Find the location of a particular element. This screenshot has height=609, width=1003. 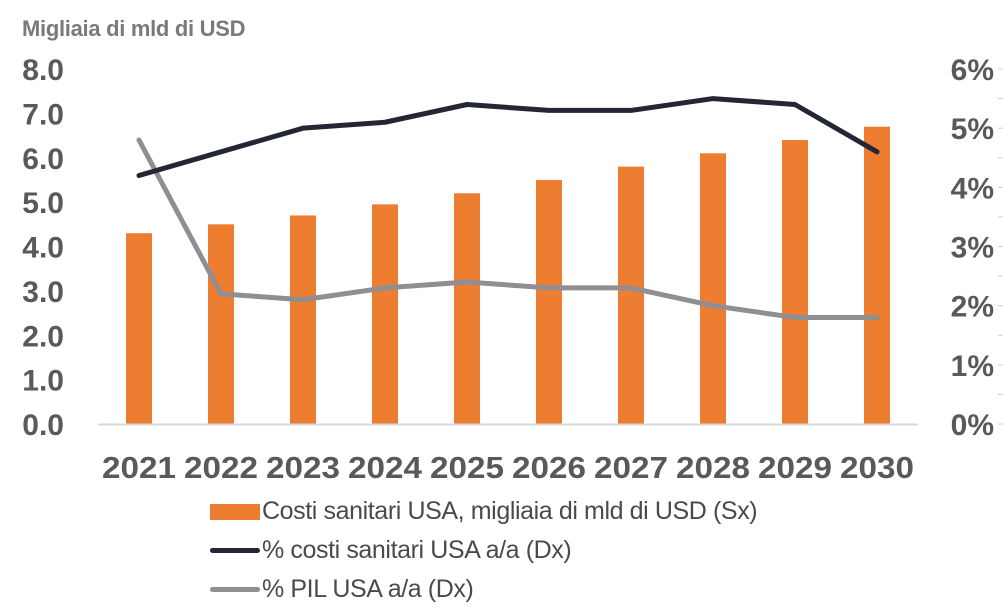

bar-health-costs-2024 is located at coordinates (385, 314).